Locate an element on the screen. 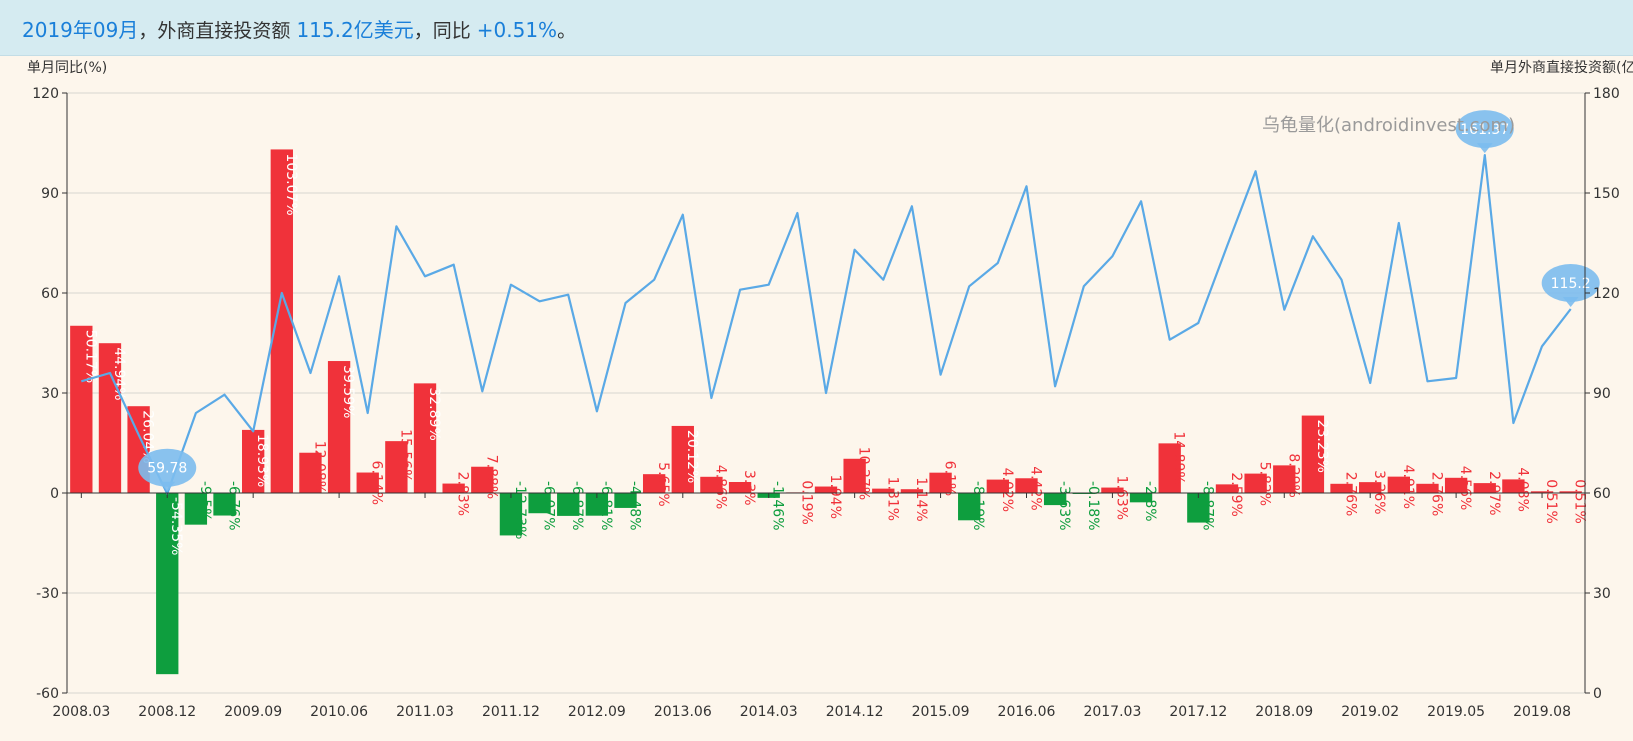 This screenshot has height=741, width=1633. bar-label: -0.18% is located at coordinates (1093, 506).